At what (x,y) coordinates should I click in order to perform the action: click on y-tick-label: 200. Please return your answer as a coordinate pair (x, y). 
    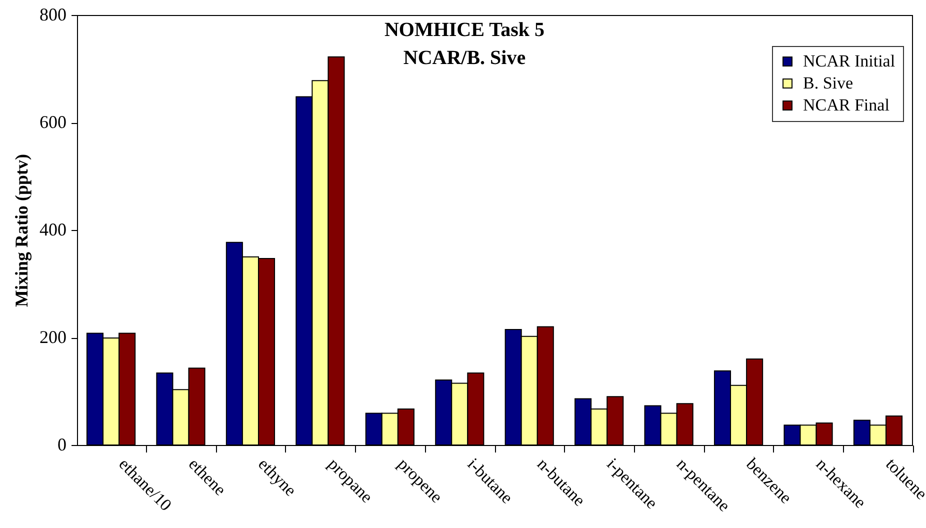
    Looking at the image, I should click on (53, 337).